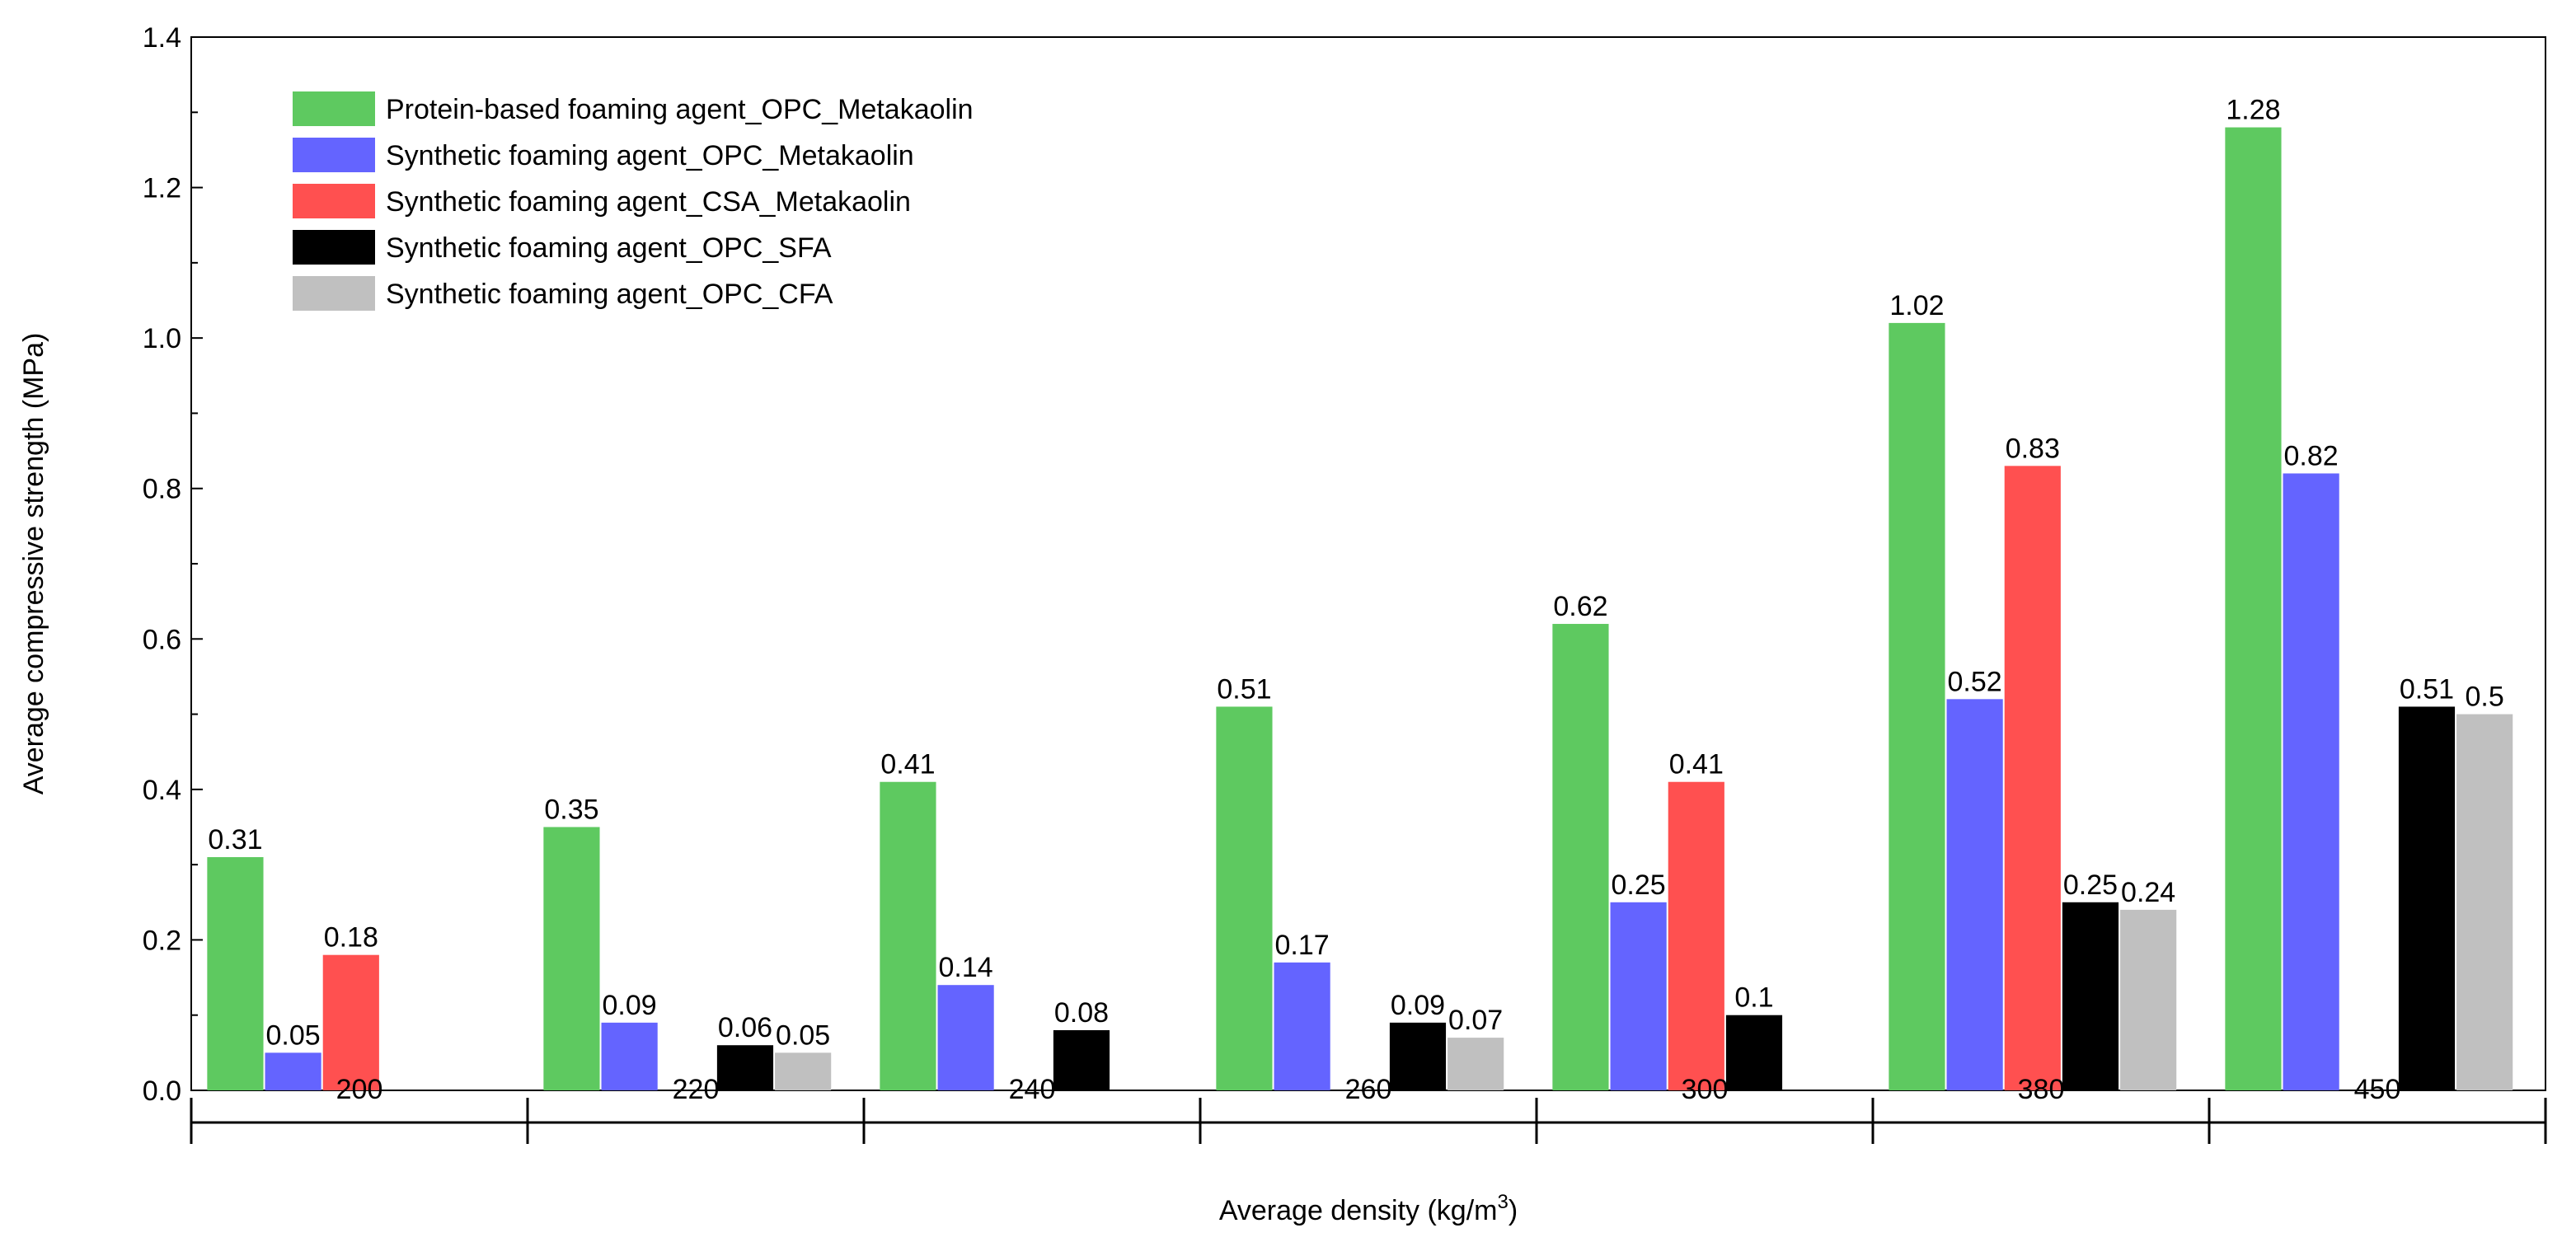  I want to click on y-tick-label: 1.0, so click(162, 339).